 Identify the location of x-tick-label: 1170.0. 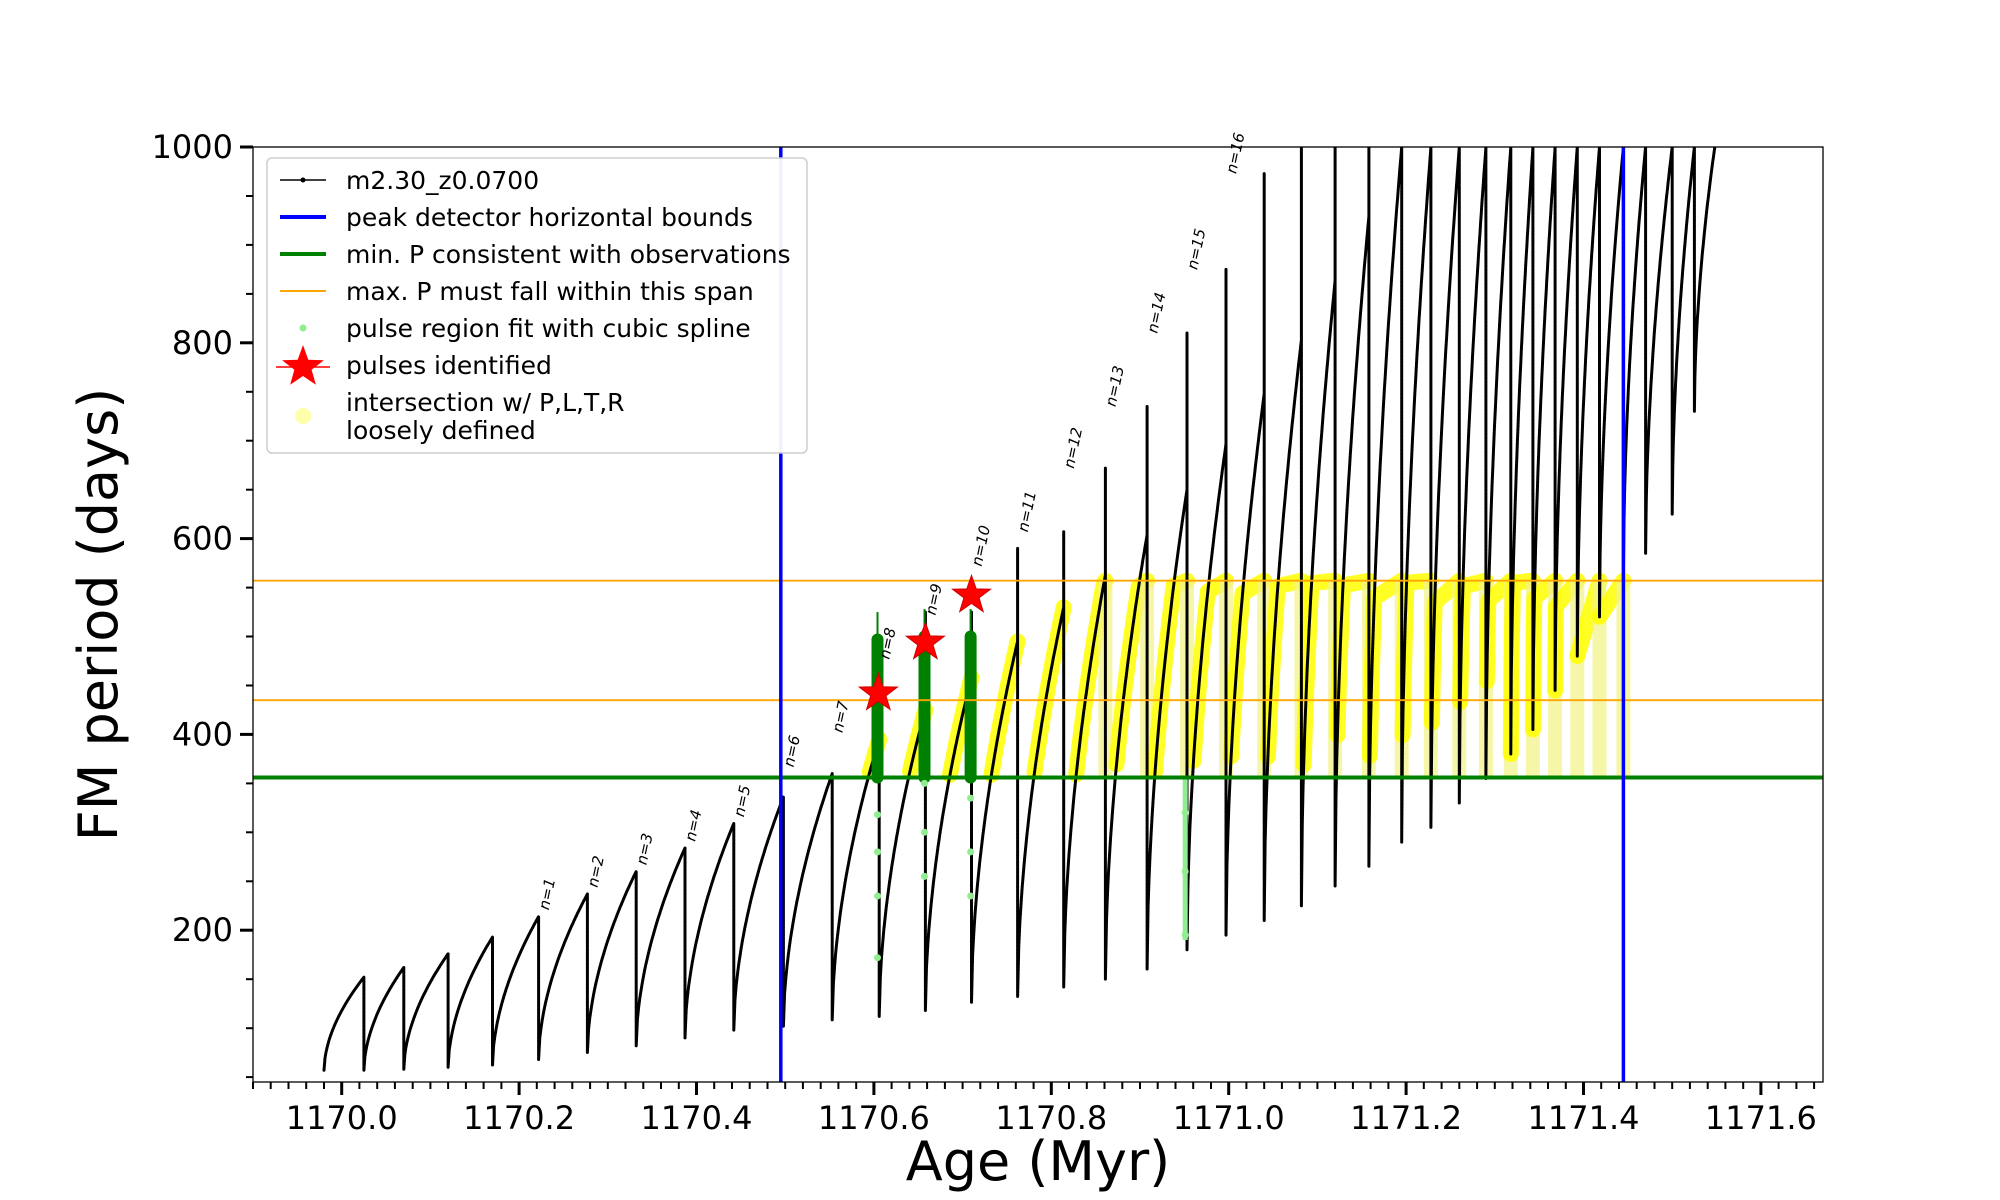
(342, 1118).